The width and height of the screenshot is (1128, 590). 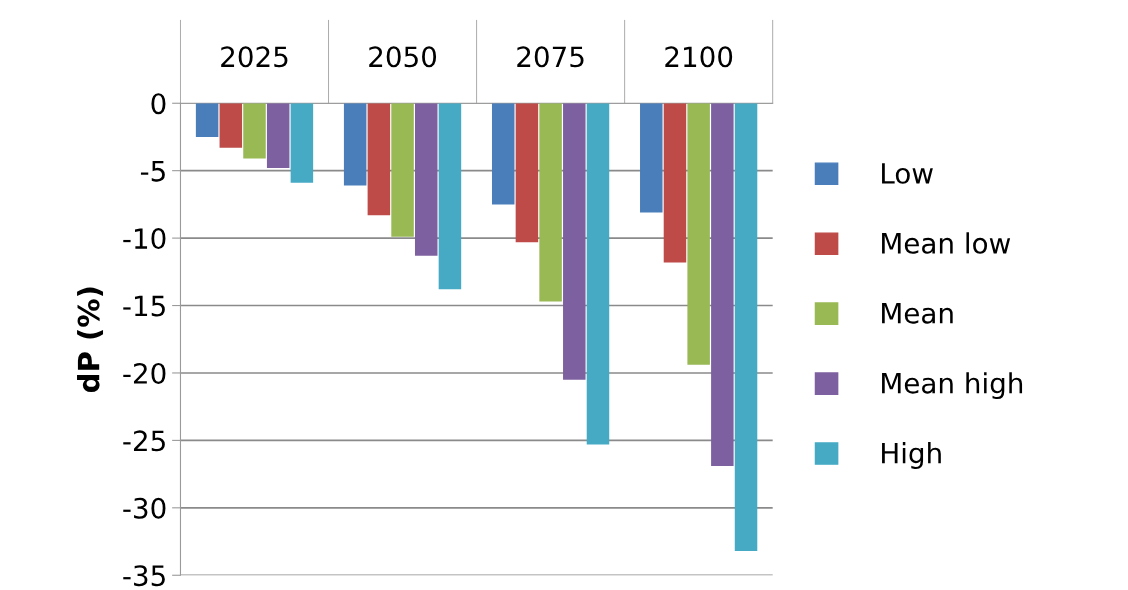 I want to click on y-tick-label: -30, so click(x=144, y=508).